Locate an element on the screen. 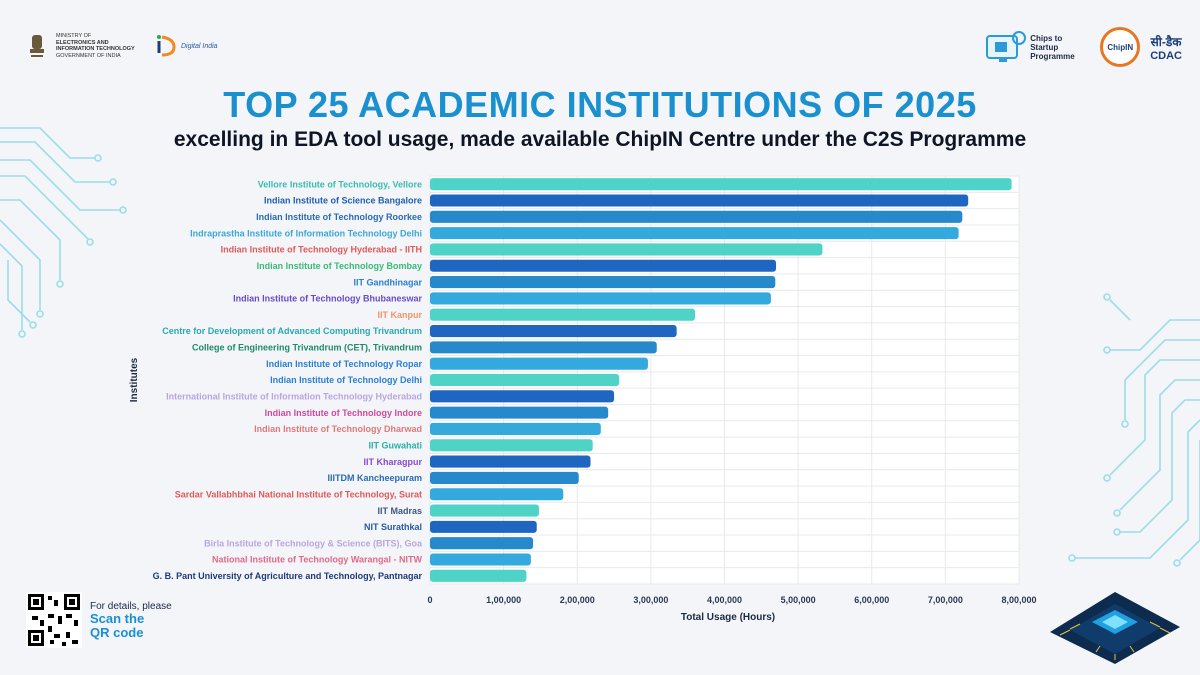  national-emblem-icon is located at coordinates (37, 46).